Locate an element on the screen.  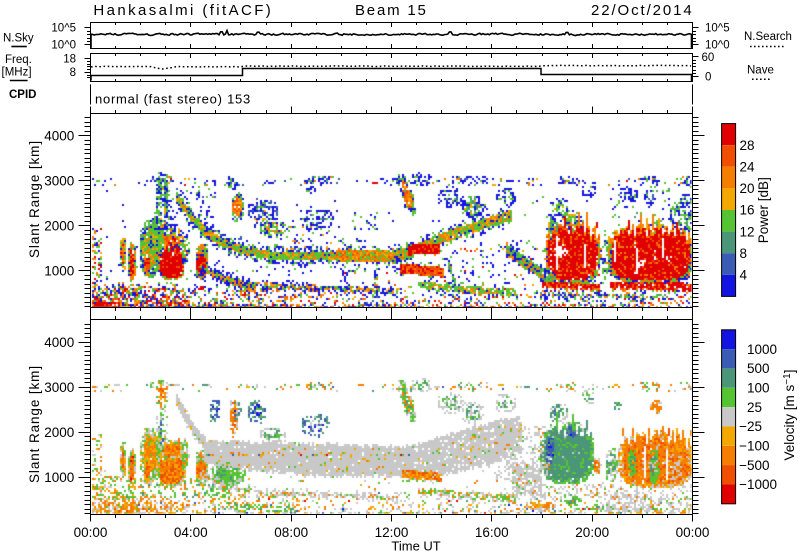
svg-text: 500 is located at coordinates (758, 368).